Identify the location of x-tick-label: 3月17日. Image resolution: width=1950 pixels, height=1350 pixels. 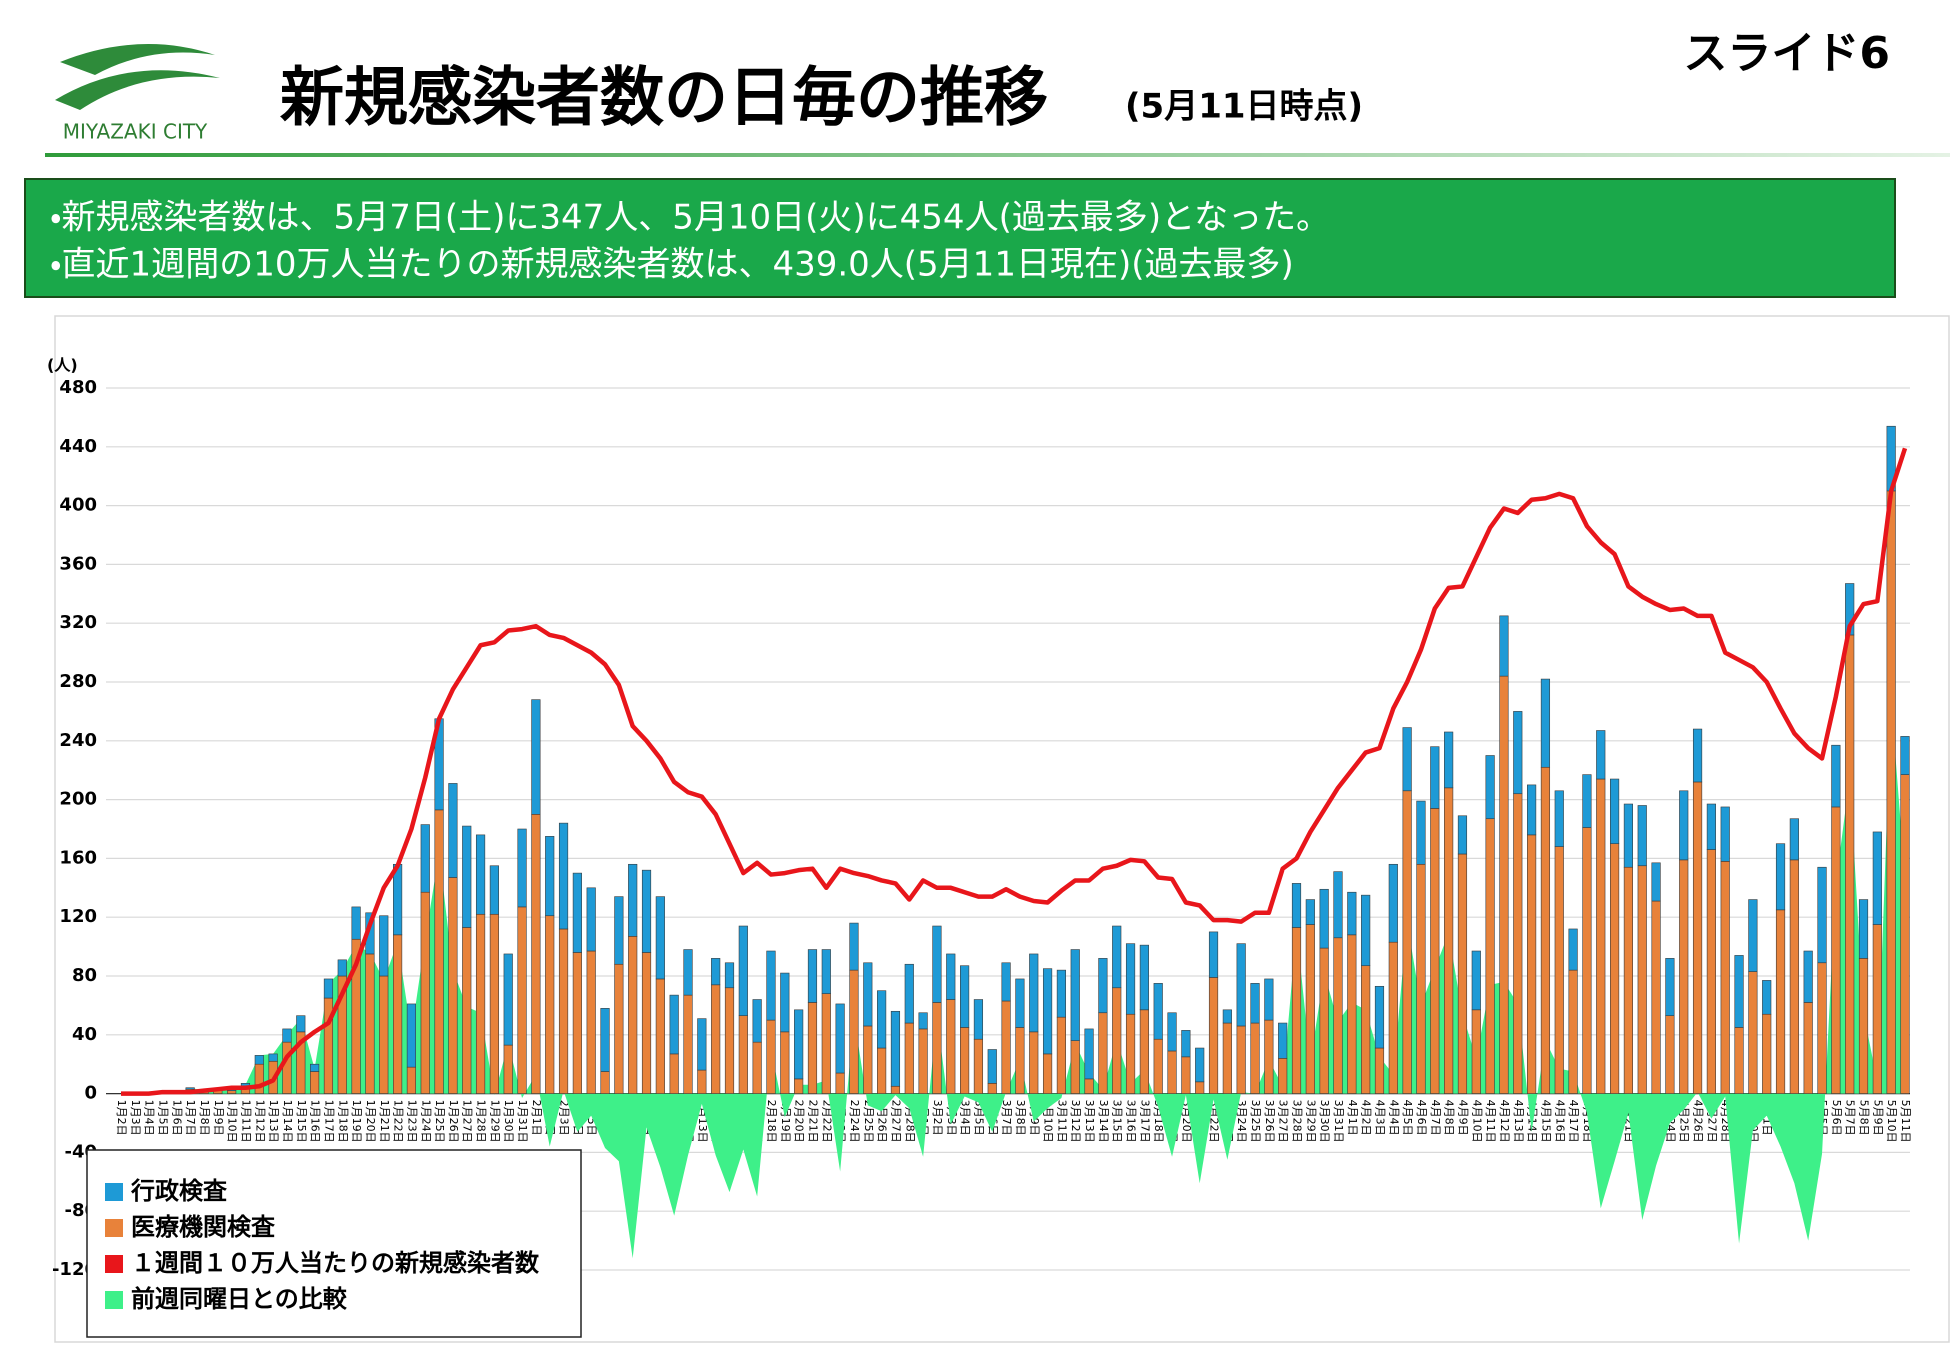
(1144, 1121).